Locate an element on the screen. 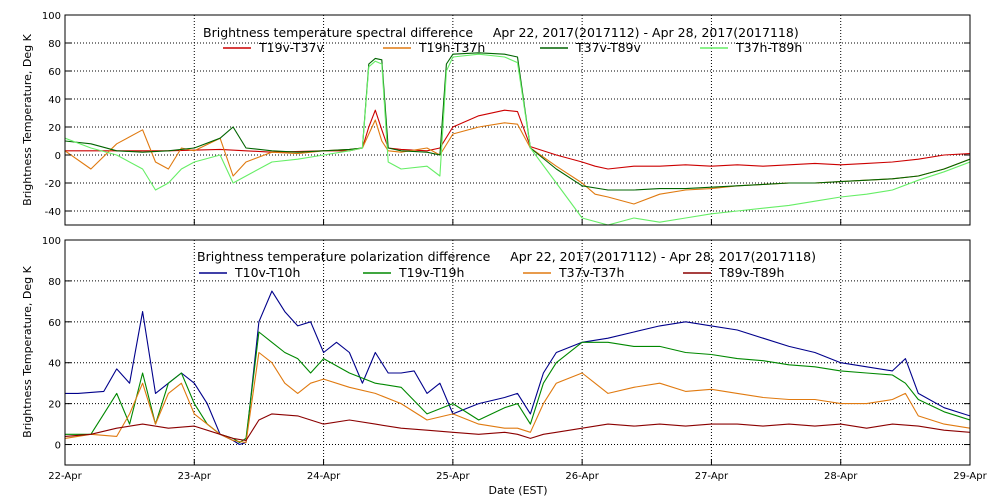  x-tick-label: 27-Apr is located at coordinates (712, 476).